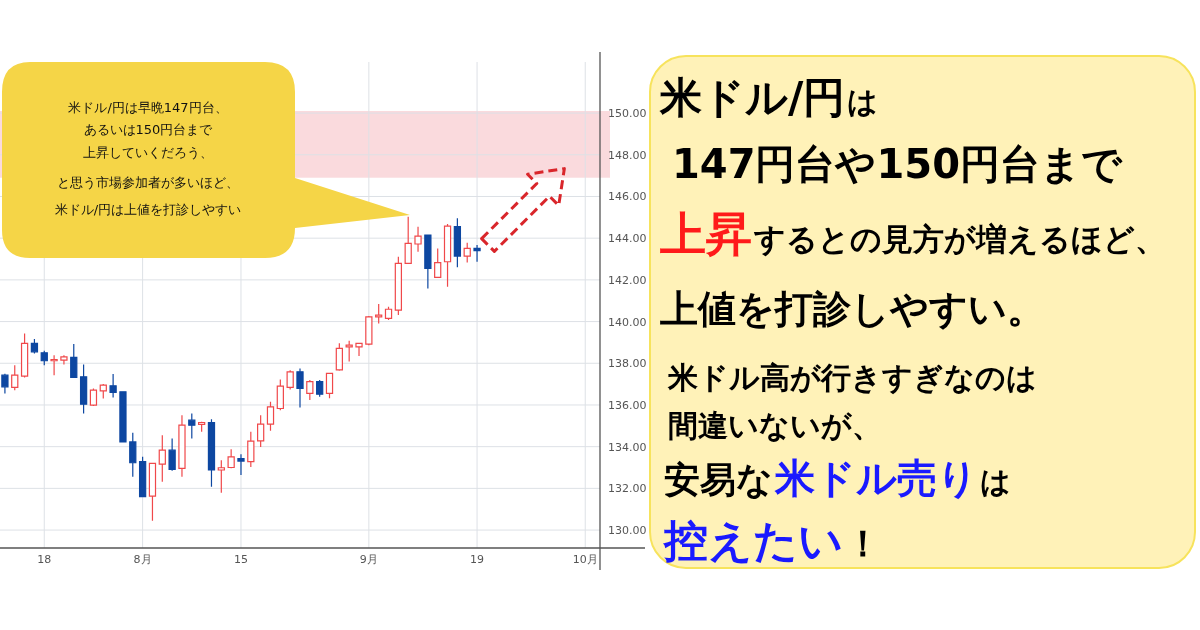  I want to click on y-tick-label: 150.00, so click(627, 114).